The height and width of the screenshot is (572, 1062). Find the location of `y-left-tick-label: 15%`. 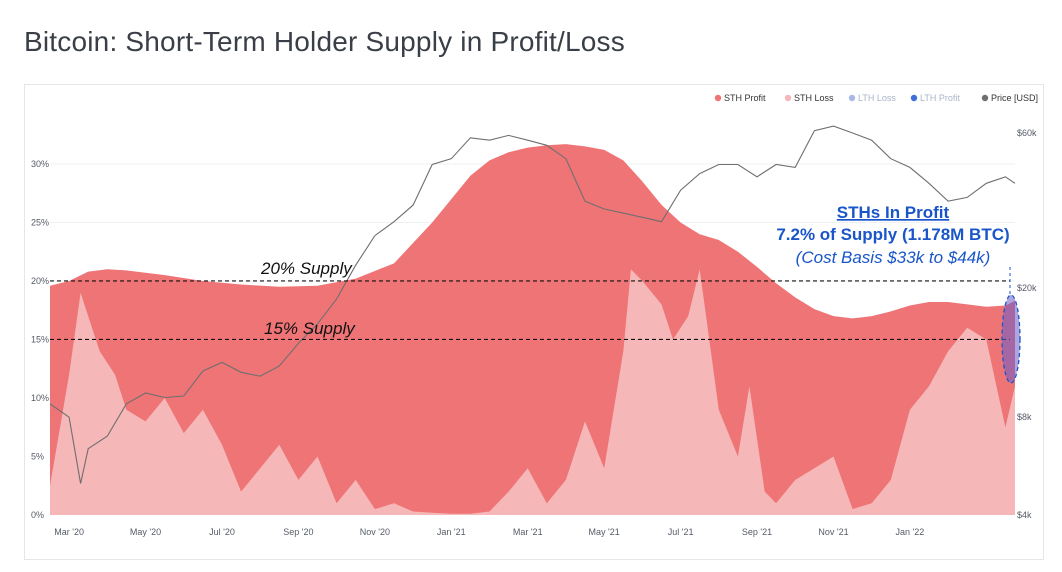

y-left-tick-label: 15% is located at coordinates (40, 339).